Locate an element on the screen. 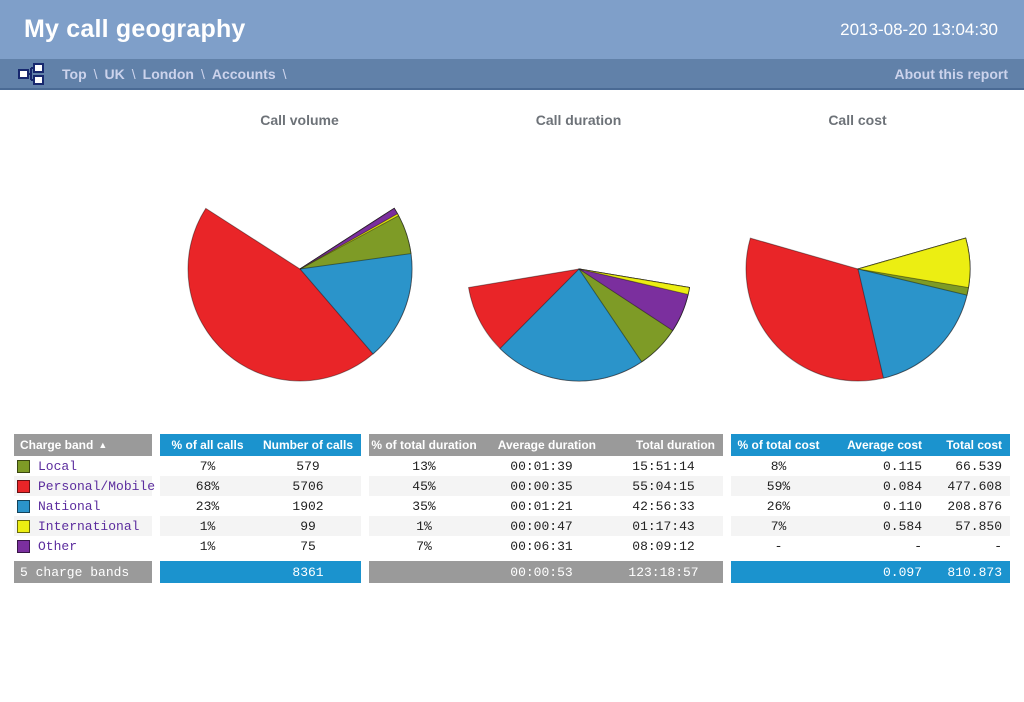 This screenshot has width=1024, height=702. avg-duration-value: 00:00:35 is located at coordinates (541, 486).